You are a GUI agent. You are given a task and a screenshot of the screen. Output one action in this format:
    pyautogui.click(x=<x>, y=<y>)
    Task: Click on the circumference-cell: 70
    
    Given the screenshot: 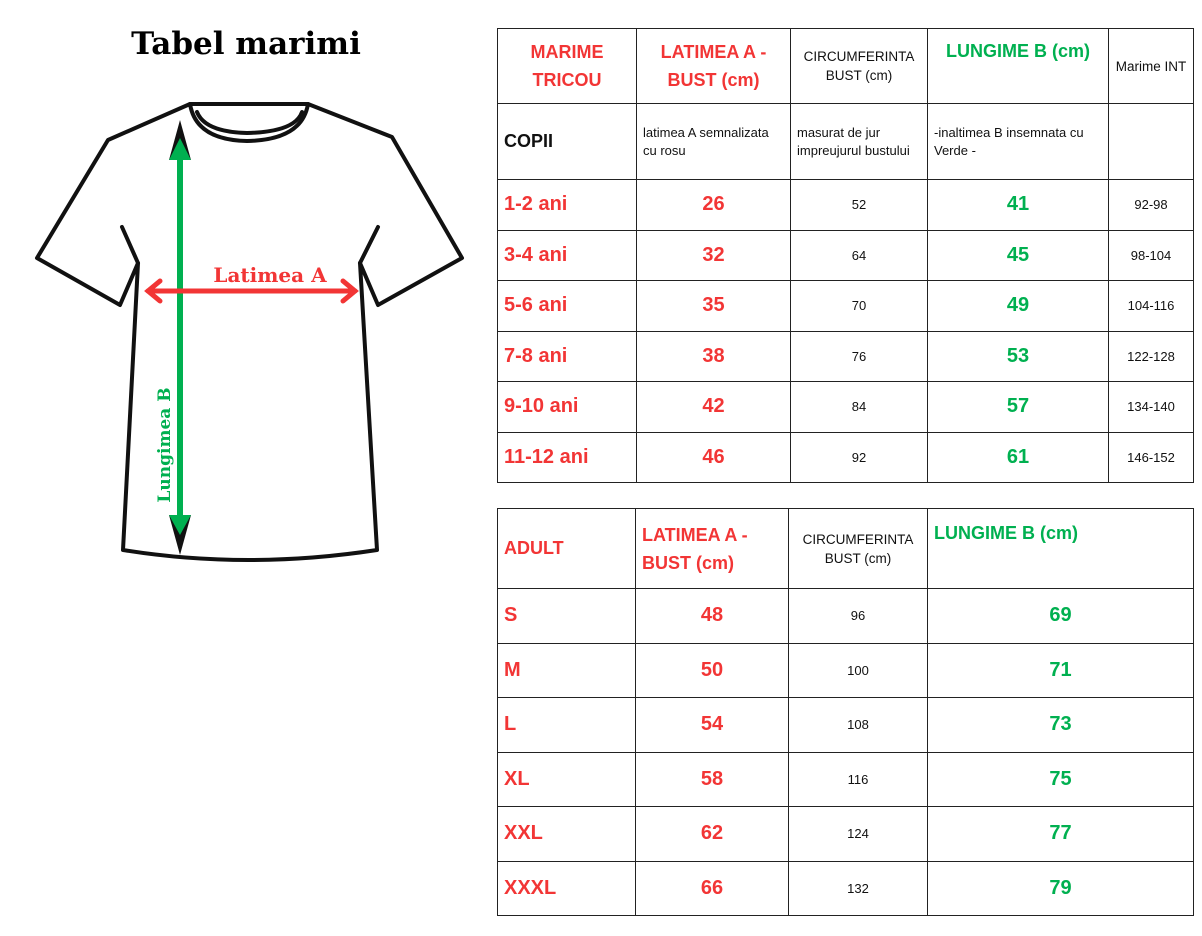 What is the action you would take?
    pyautogui.click(x=859, y=306)
    